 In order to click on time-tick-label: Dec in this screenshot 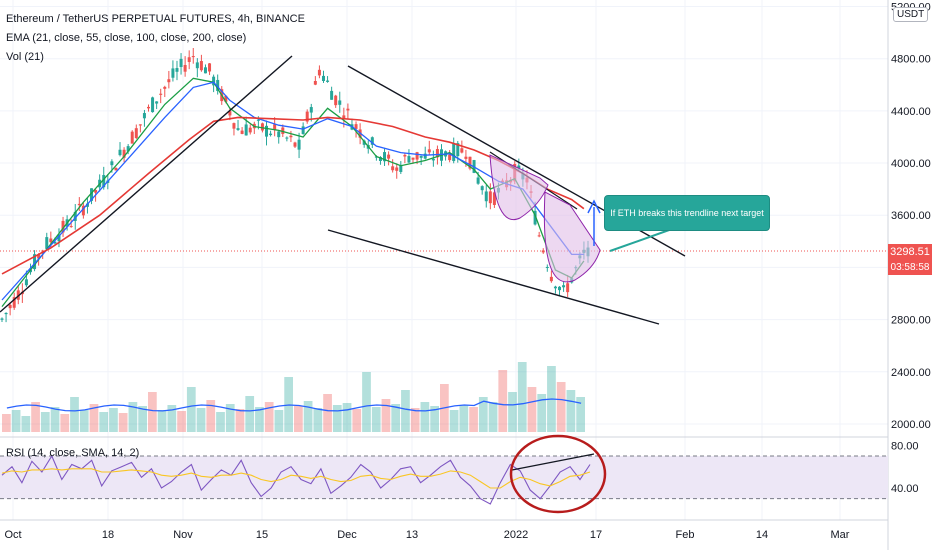, I will do `click(347, 535)`.